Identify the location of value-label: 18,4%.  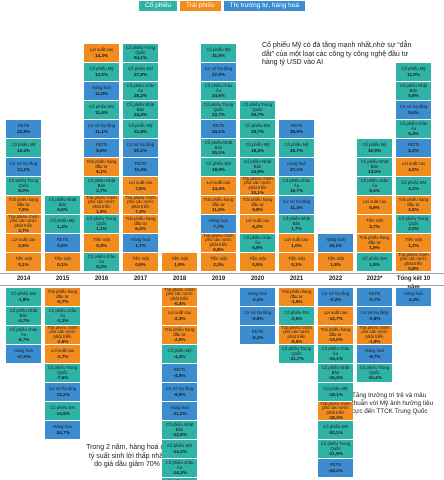
(257, 150).